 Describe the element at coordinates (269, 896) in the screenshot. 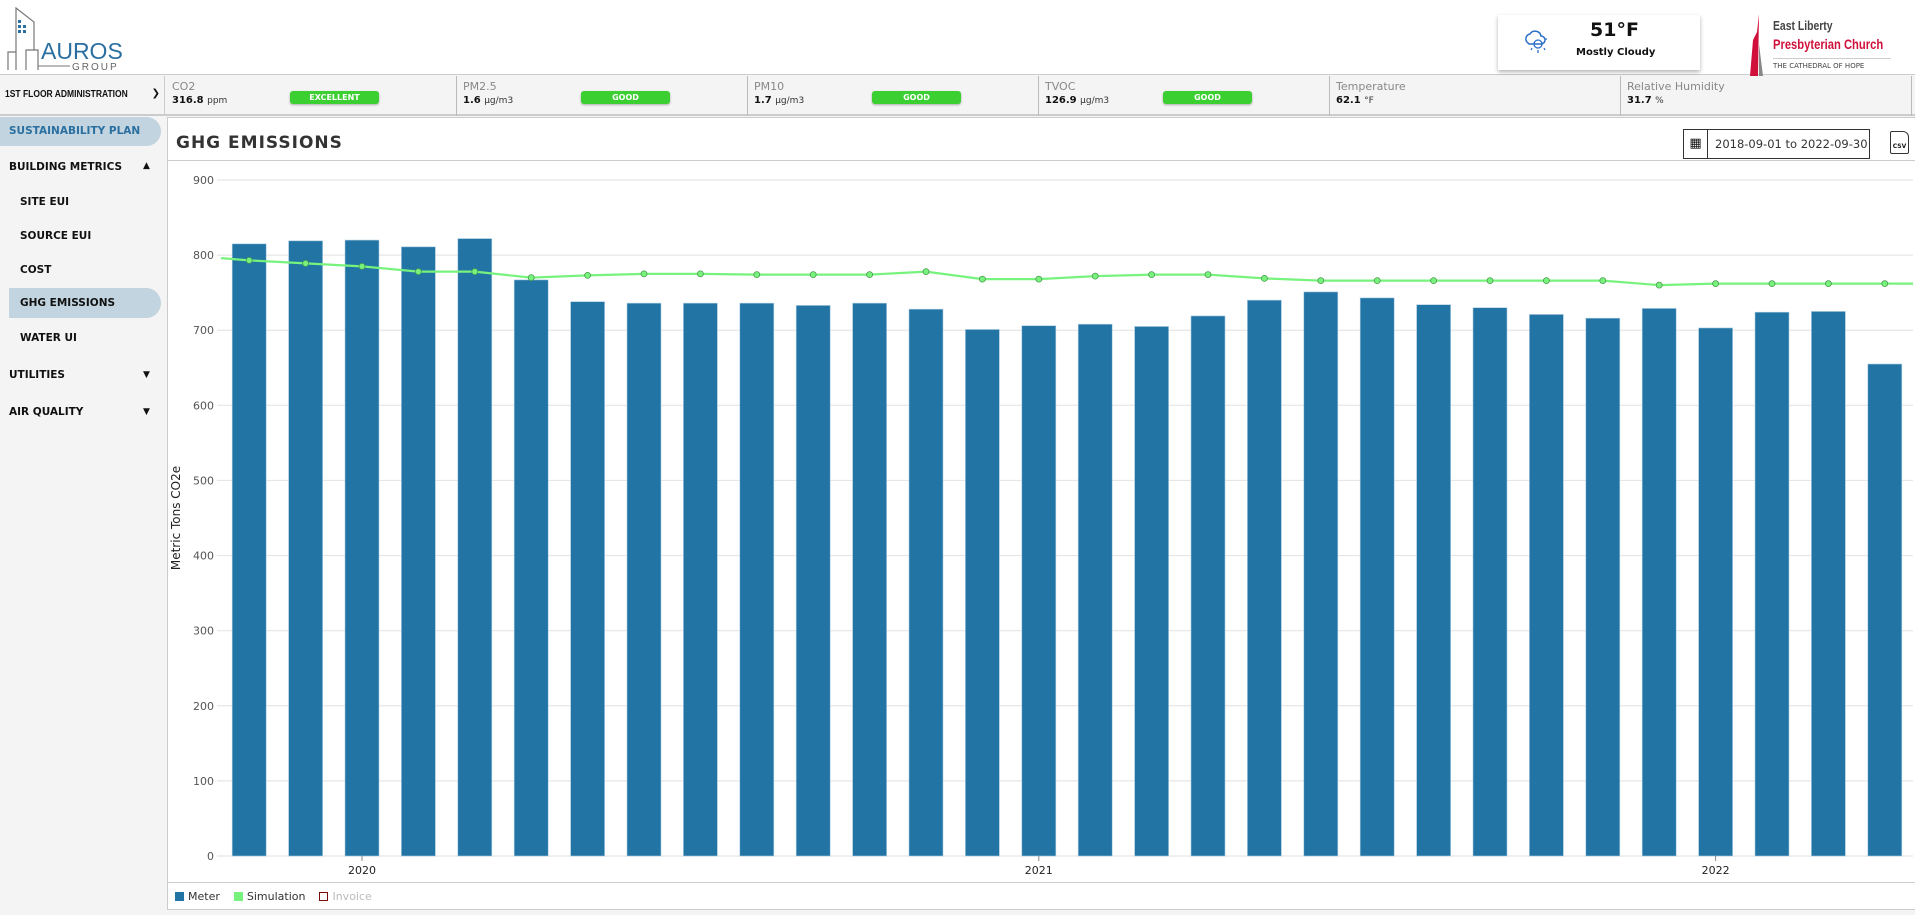

I see `legend-item-simulation: Simulation` at that location.